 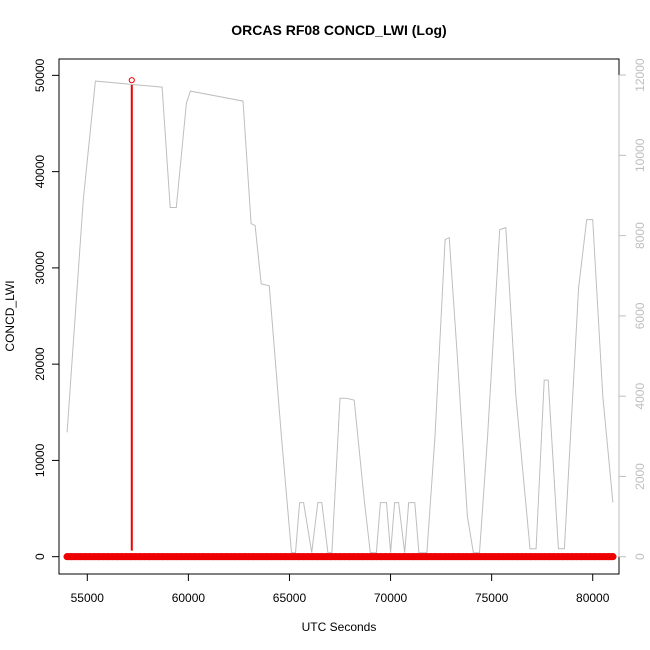 I want to click on y-axis-label: CONCD_LWI, so click(x=10, y=315).